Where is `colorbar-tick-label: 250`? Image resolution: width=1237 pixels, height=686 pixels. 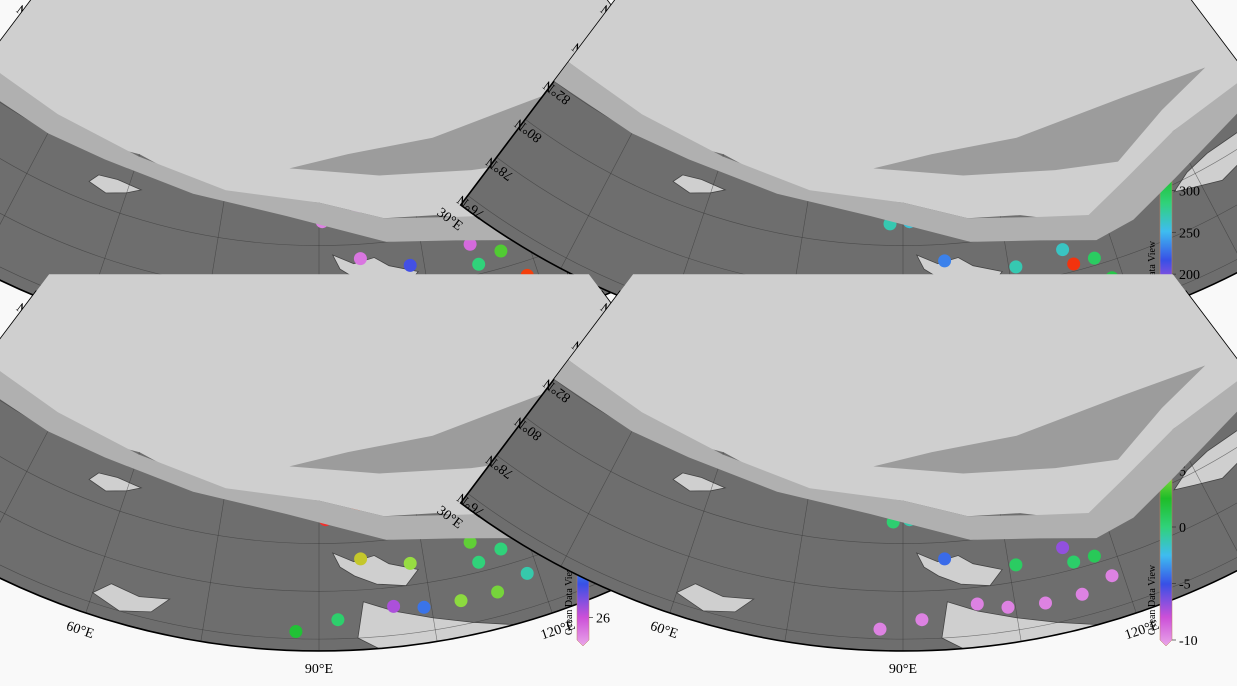
colorbar-tick-label: 250 is located at coordinates (1189, 233).